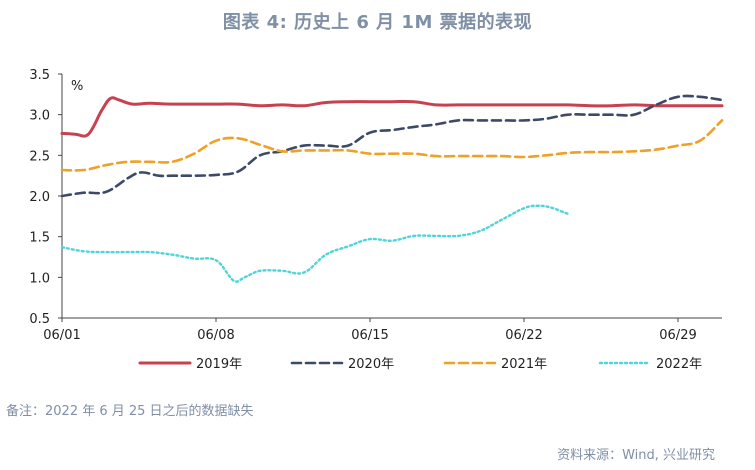 The image size is (755, 470). What do you see at coordinates (130, 411) in the screenshot?
I see `footnote: 备注：2022 年 6 月 25 日之后的数据缺失` at bounding box center [130, 411].